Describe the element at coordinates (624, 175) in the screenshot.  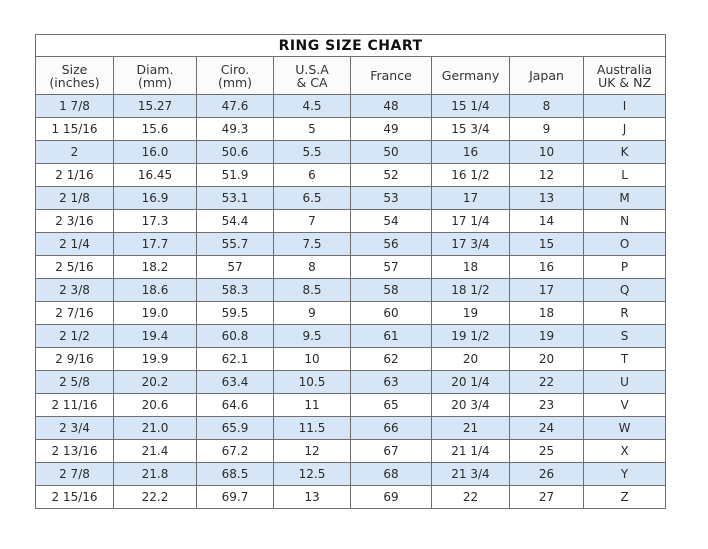
I see `cell-australia-uk-nz: L` at that location.